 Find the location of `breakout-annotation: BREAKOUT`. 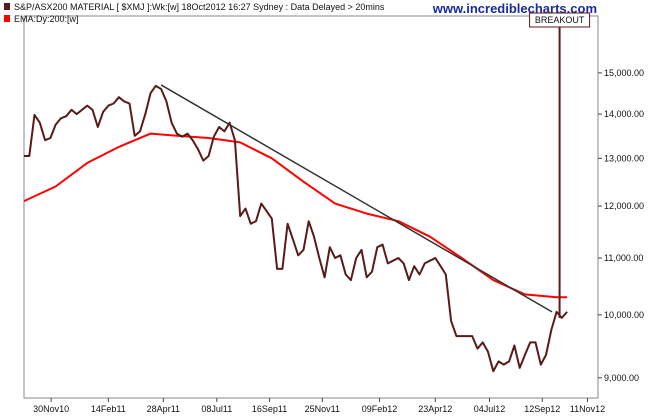

breakout-annotation: BREAKOUT is located at coordinates (560, 165).